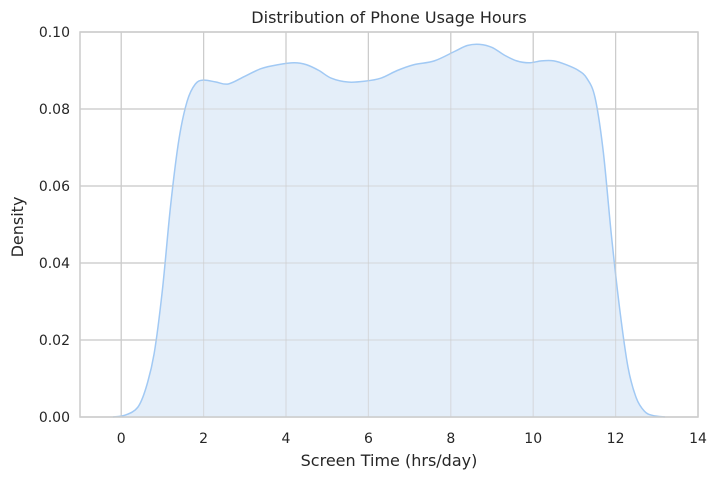  What do you see at coordinates (450, 439) in the screenshot?
I see `x-tick-label: 8` at bounding box center [450, 439].